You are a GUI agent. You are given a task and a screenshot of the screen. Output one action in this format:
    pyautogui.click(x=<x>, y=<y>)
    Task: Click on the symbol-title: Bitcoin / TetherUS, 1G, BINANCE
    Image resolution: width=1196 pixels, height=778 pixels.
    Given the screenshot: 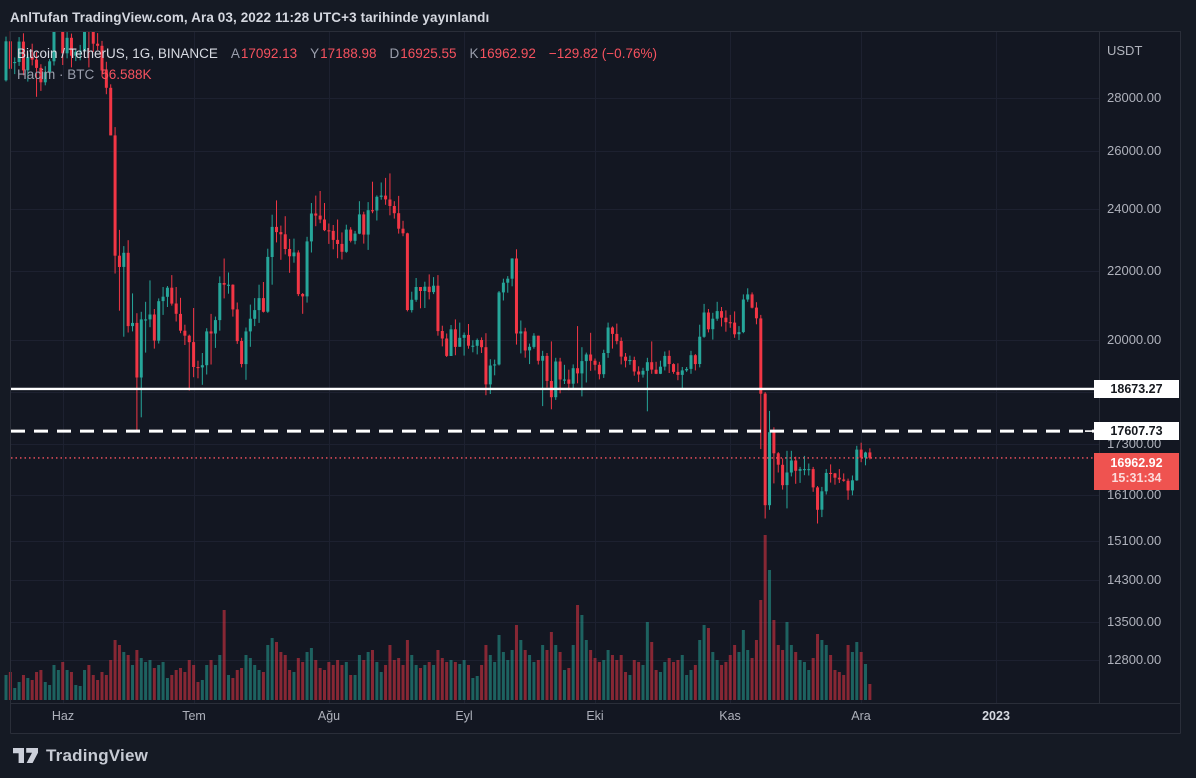 What is the action you would take?
    pyautogui.click(x=117, y=53)
    